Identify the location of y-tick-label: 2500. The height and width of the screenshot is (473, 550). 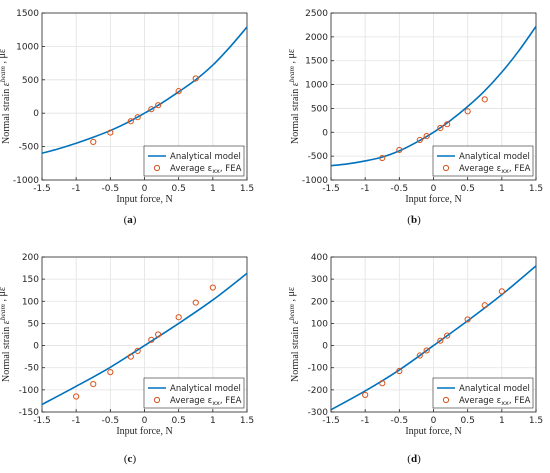
(316, 14).